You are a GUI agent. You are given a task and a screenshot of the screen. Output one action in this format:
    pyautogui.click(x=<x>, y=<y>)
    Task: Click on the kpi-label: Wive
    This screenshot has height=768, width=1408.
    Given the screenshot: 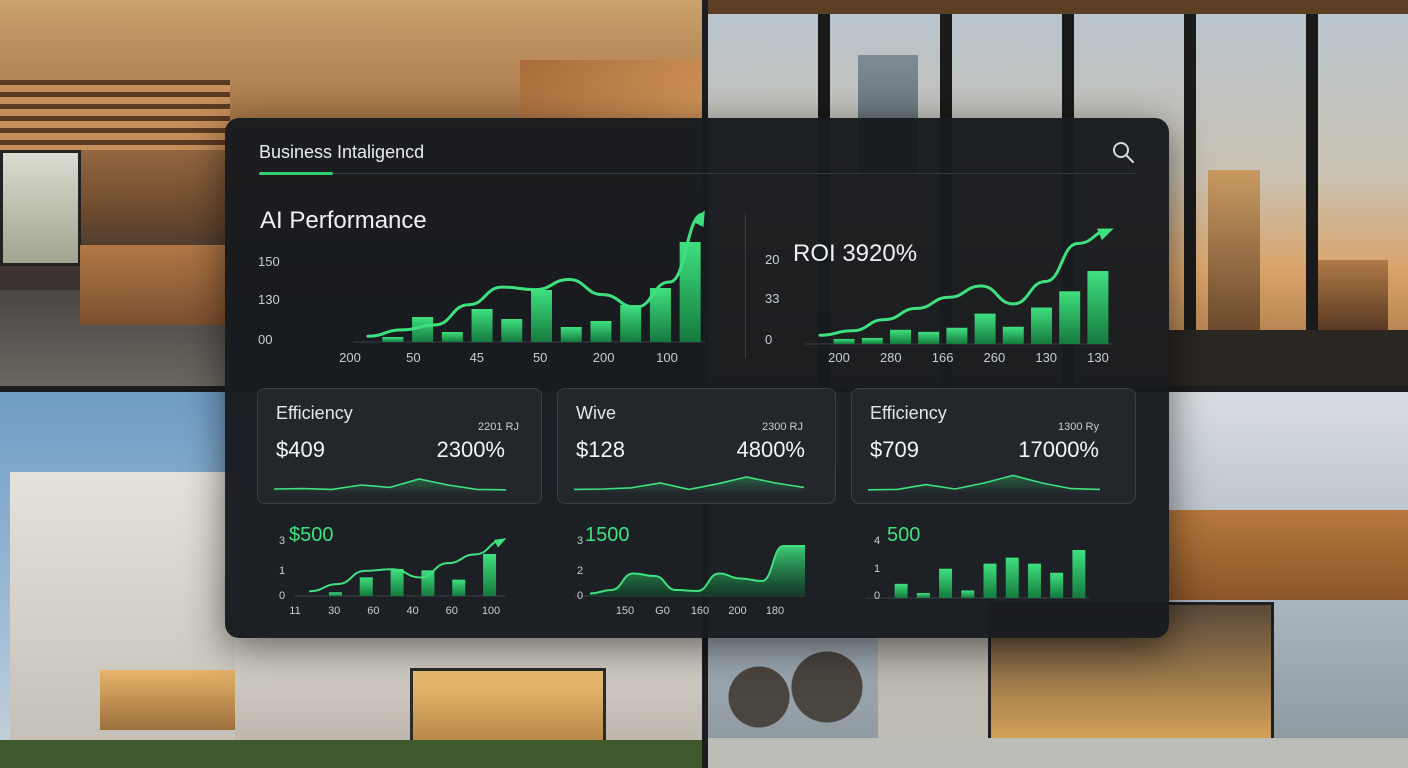 What is the action you would take?
    pyautogui.click(x=596, y=413)
    